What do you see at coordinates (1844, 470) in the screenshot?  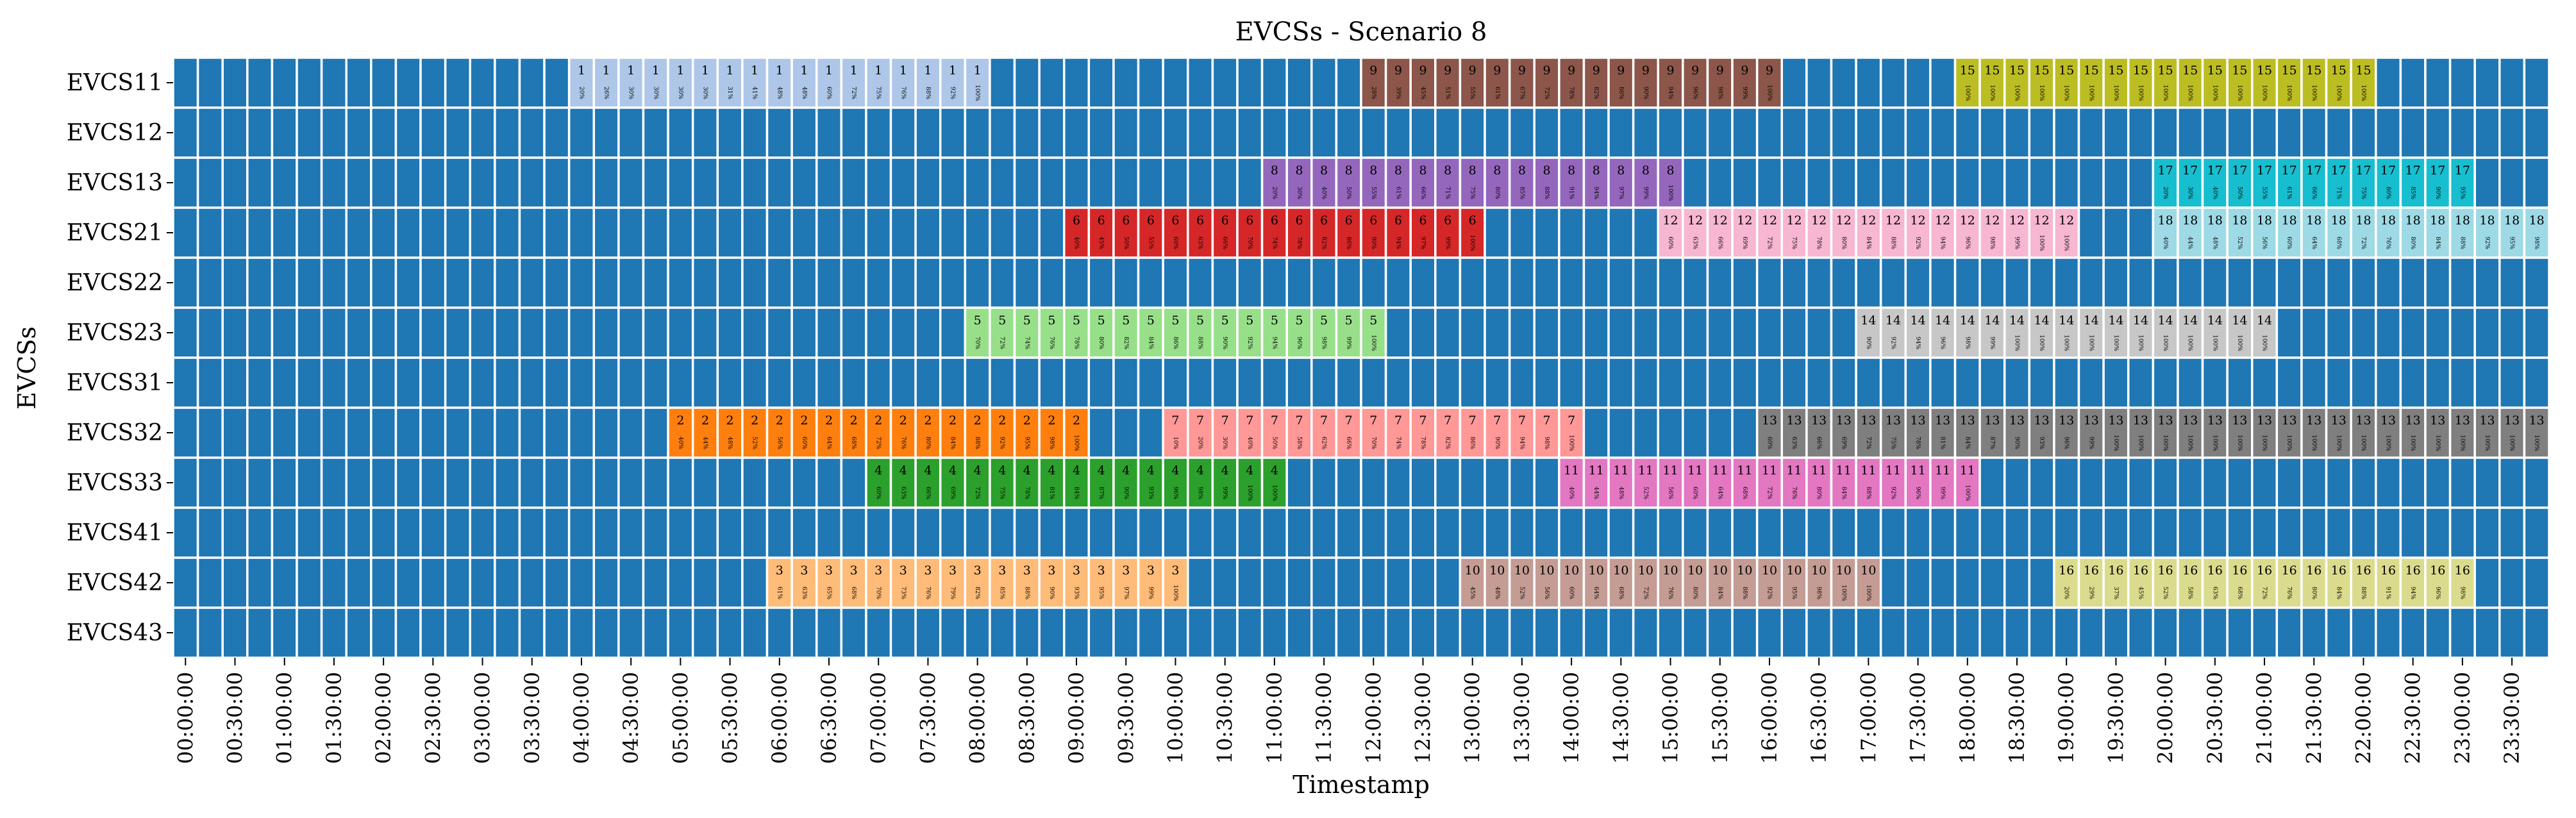 I see `cell-vehicle-label: 11` at bounding box center [1844, 470].